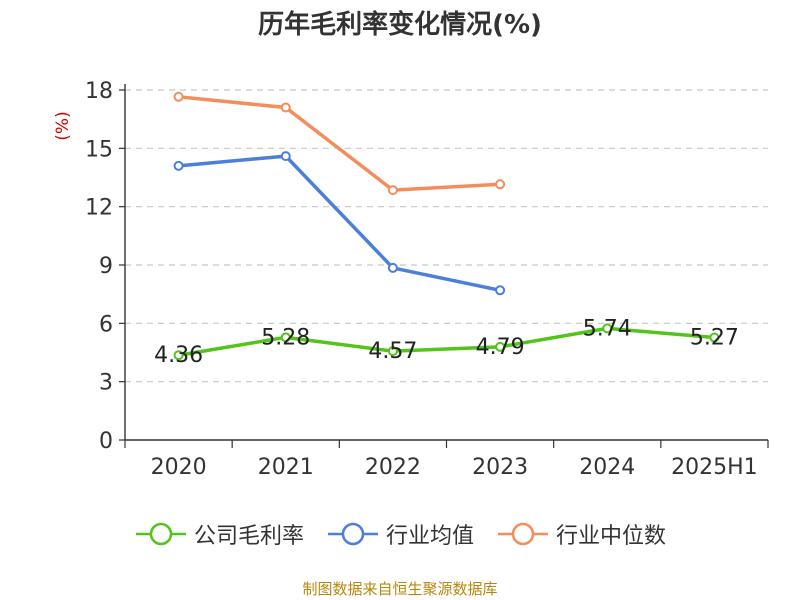 The width and height of the screenshot is (800, 600). I want to click on data-label: 5.74, so click(607, 328).